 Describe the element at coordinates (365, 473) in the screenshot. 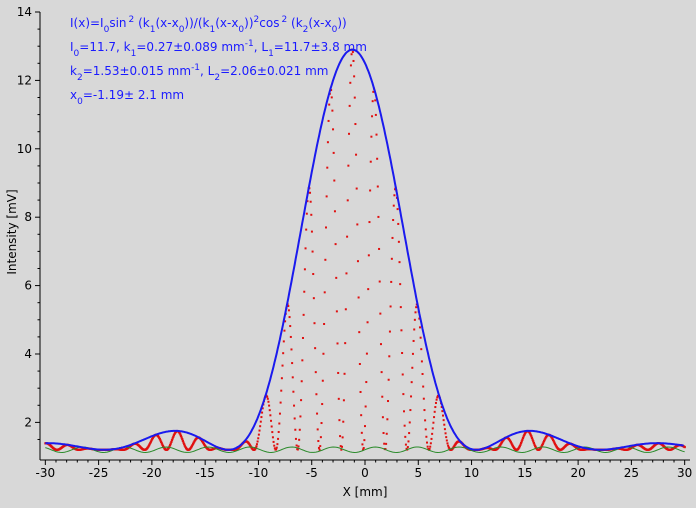

I see `x-tick-label: 0` at that location.